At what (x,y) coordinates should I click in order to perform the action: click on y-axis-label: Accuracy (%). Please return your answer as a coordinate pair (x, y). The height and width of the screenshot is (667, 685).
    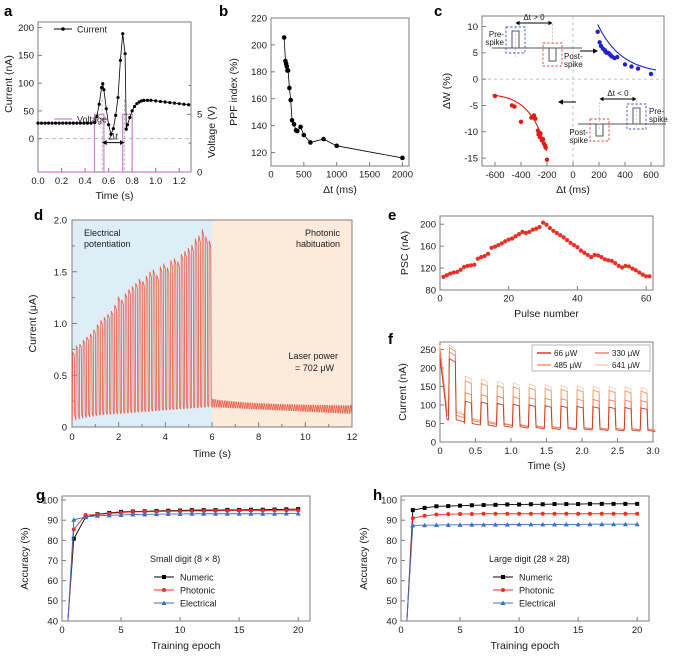
    Looking at the image, I should click on (25, 558).